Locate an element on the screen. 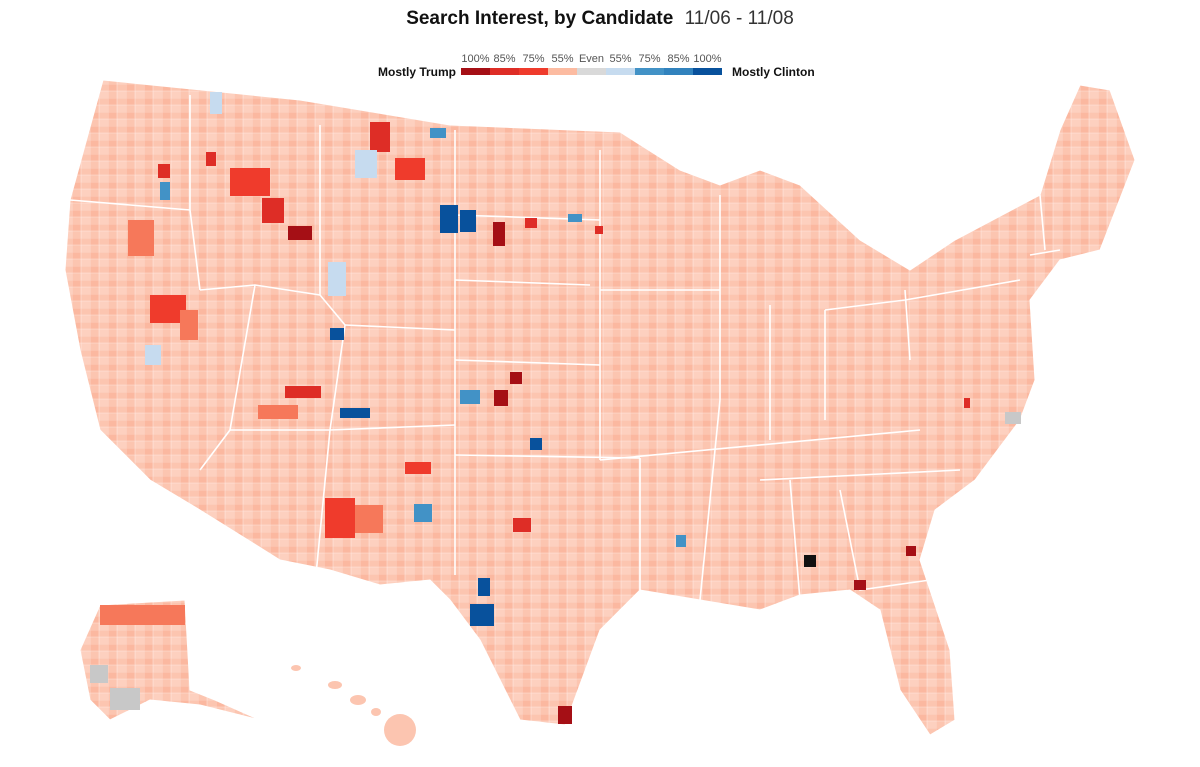  legend-bin-clinton-100: 100% is located at coordinates (707, 68).